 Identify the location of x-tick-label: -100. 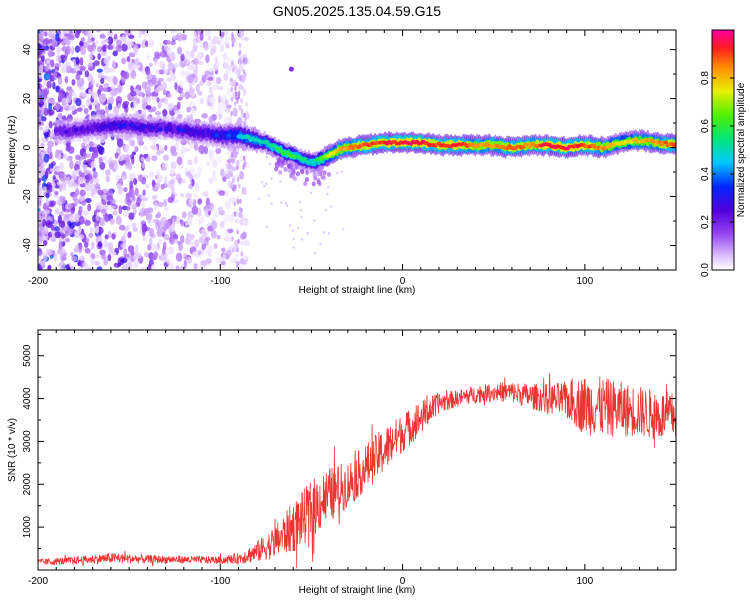
(220, 281).